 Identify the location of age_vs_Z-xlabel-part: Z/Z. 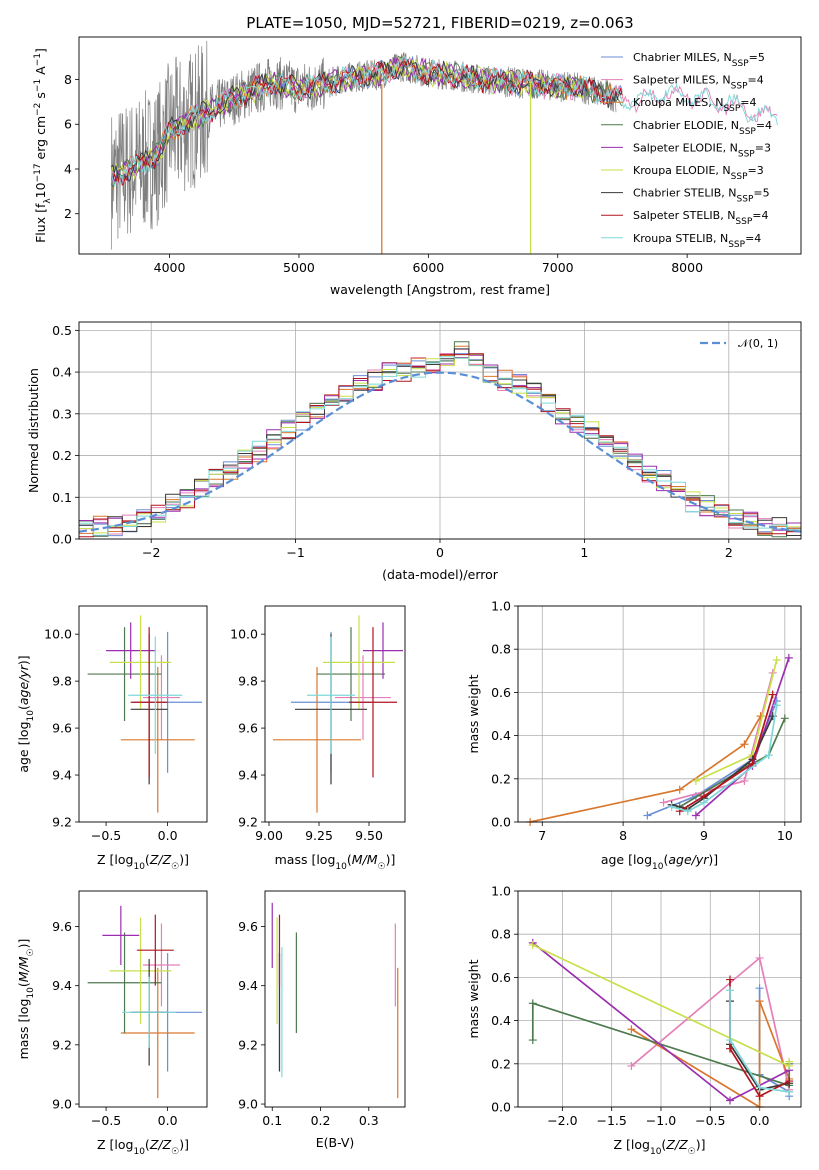
(160, 859).